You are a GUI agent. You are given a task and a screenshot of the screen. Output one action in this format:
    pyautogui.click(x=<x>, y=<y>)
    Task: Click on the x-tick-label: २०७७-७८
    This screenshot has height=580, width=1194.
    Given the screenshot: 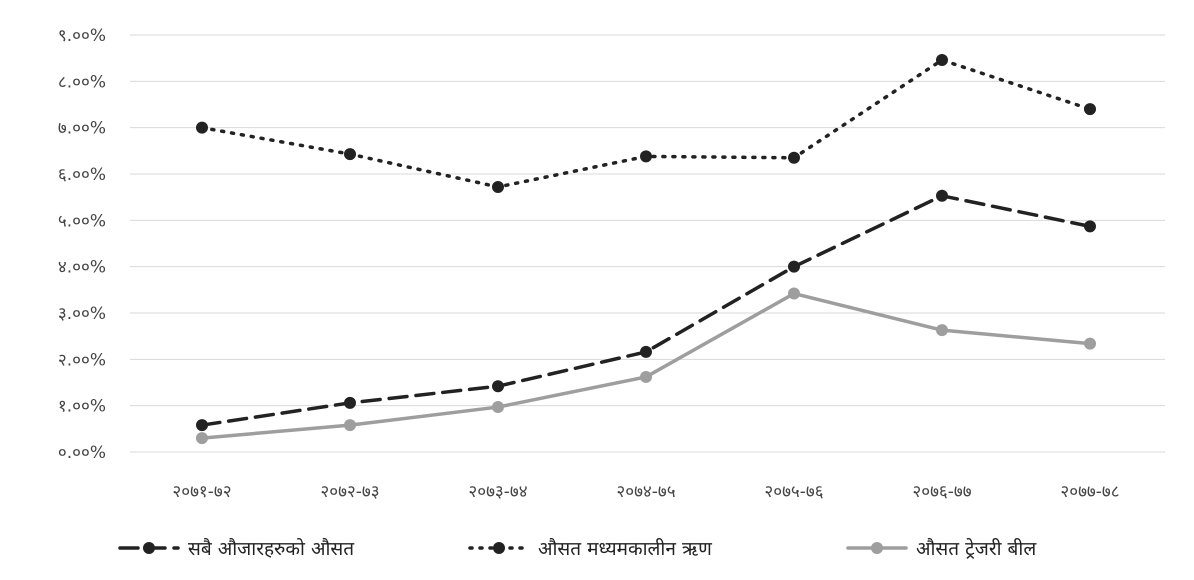 What is the action you would take?
    pyautogui.click(x=1089, y=492)
    